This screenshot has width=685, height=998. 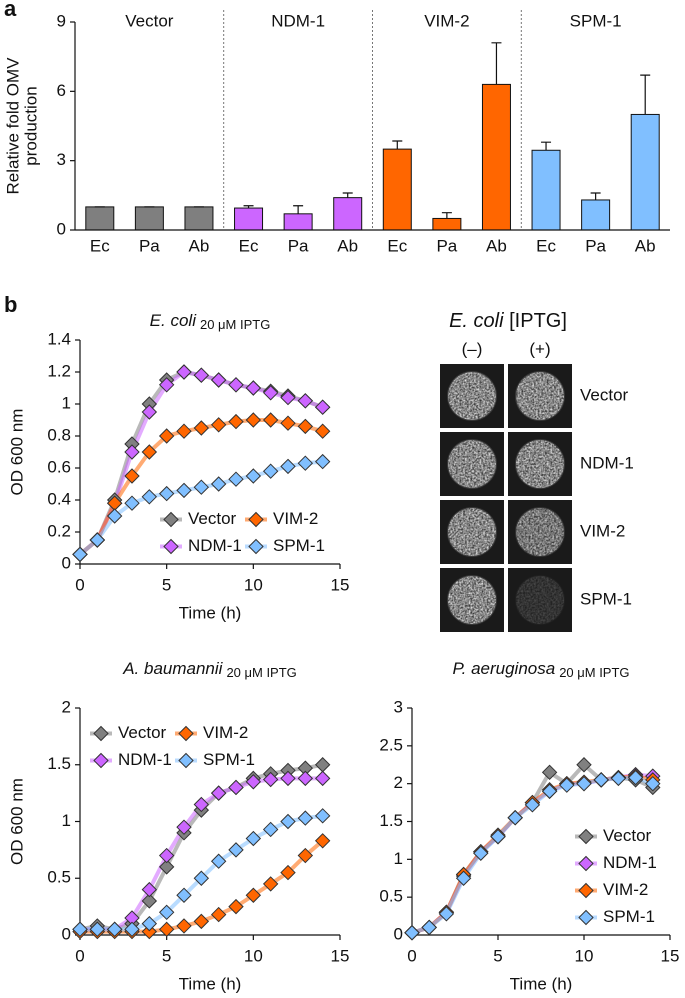 I want to click on series-line, so click(x=201, y=847).